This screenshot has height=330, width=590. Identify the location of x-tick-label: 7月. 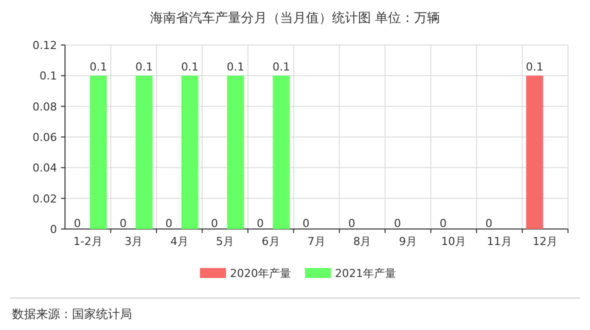
(317, 241).